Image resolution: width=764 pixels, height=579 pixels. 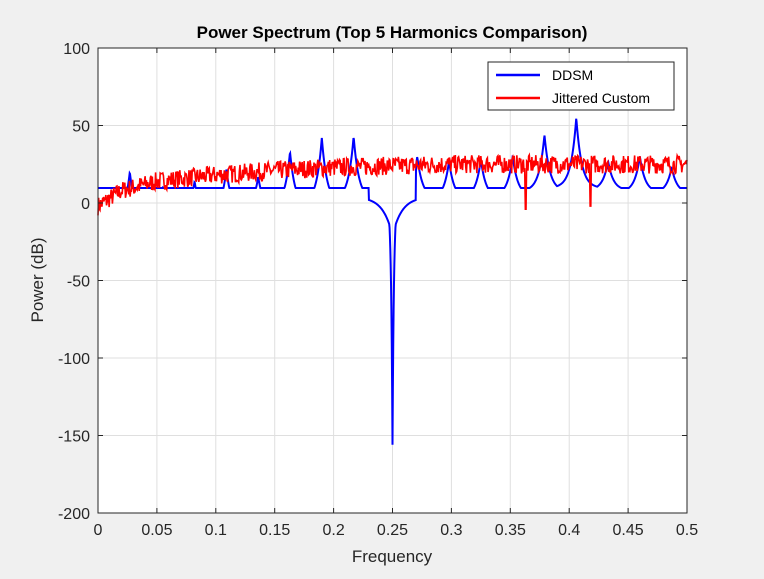 I want to click on x-tick-label: 0.3, so click(x=451, y=530).